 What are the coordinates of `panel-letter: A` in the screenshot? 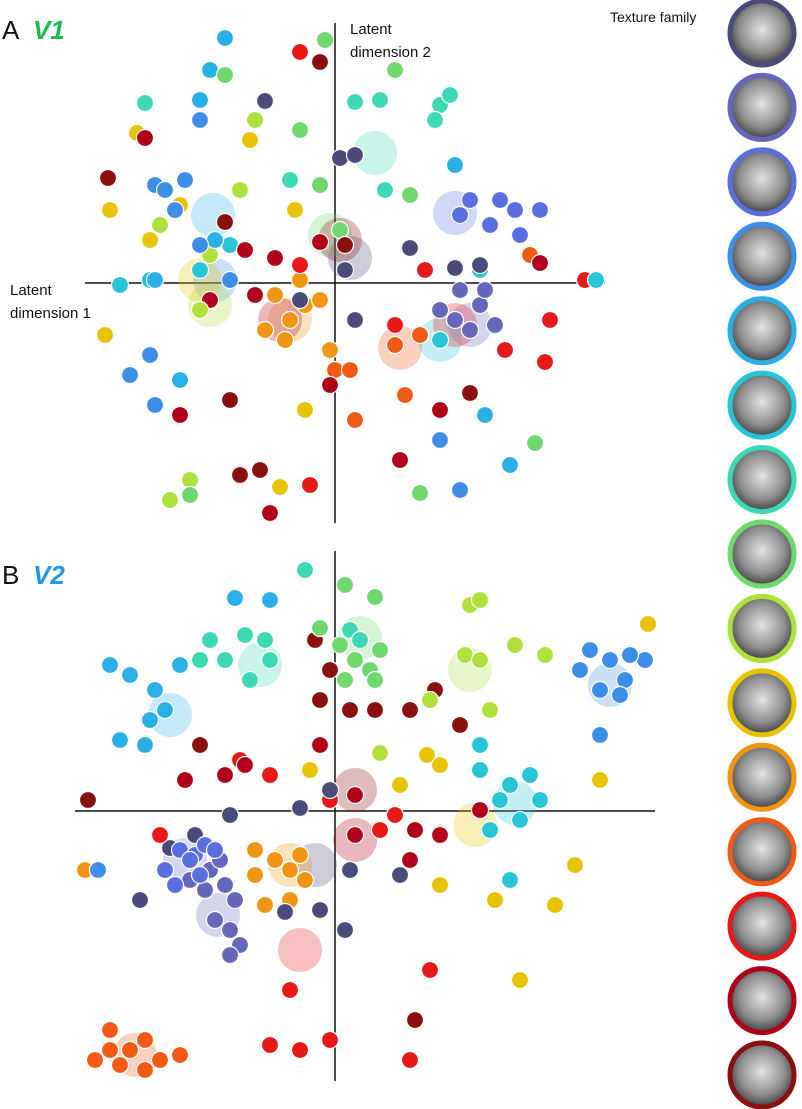 It's located at (11, 30).